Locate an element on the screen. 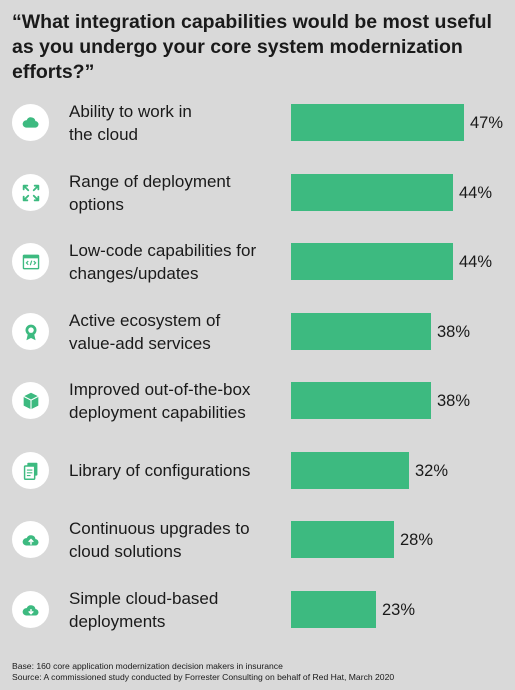 Image resolution: width=515 pixels, height=690 pixels. category-label-line: Simple cloud-based is located at coordinates (144, 598).